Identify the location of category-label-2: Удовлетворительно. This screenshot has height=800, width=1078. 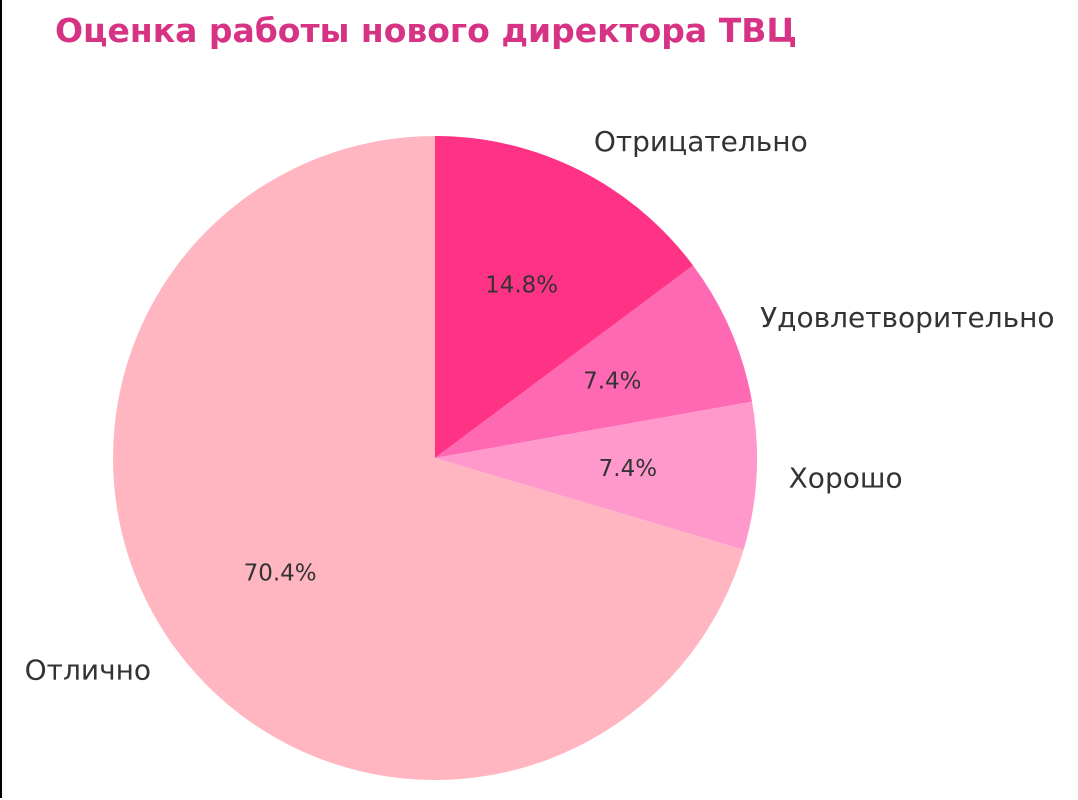
(907, 317).